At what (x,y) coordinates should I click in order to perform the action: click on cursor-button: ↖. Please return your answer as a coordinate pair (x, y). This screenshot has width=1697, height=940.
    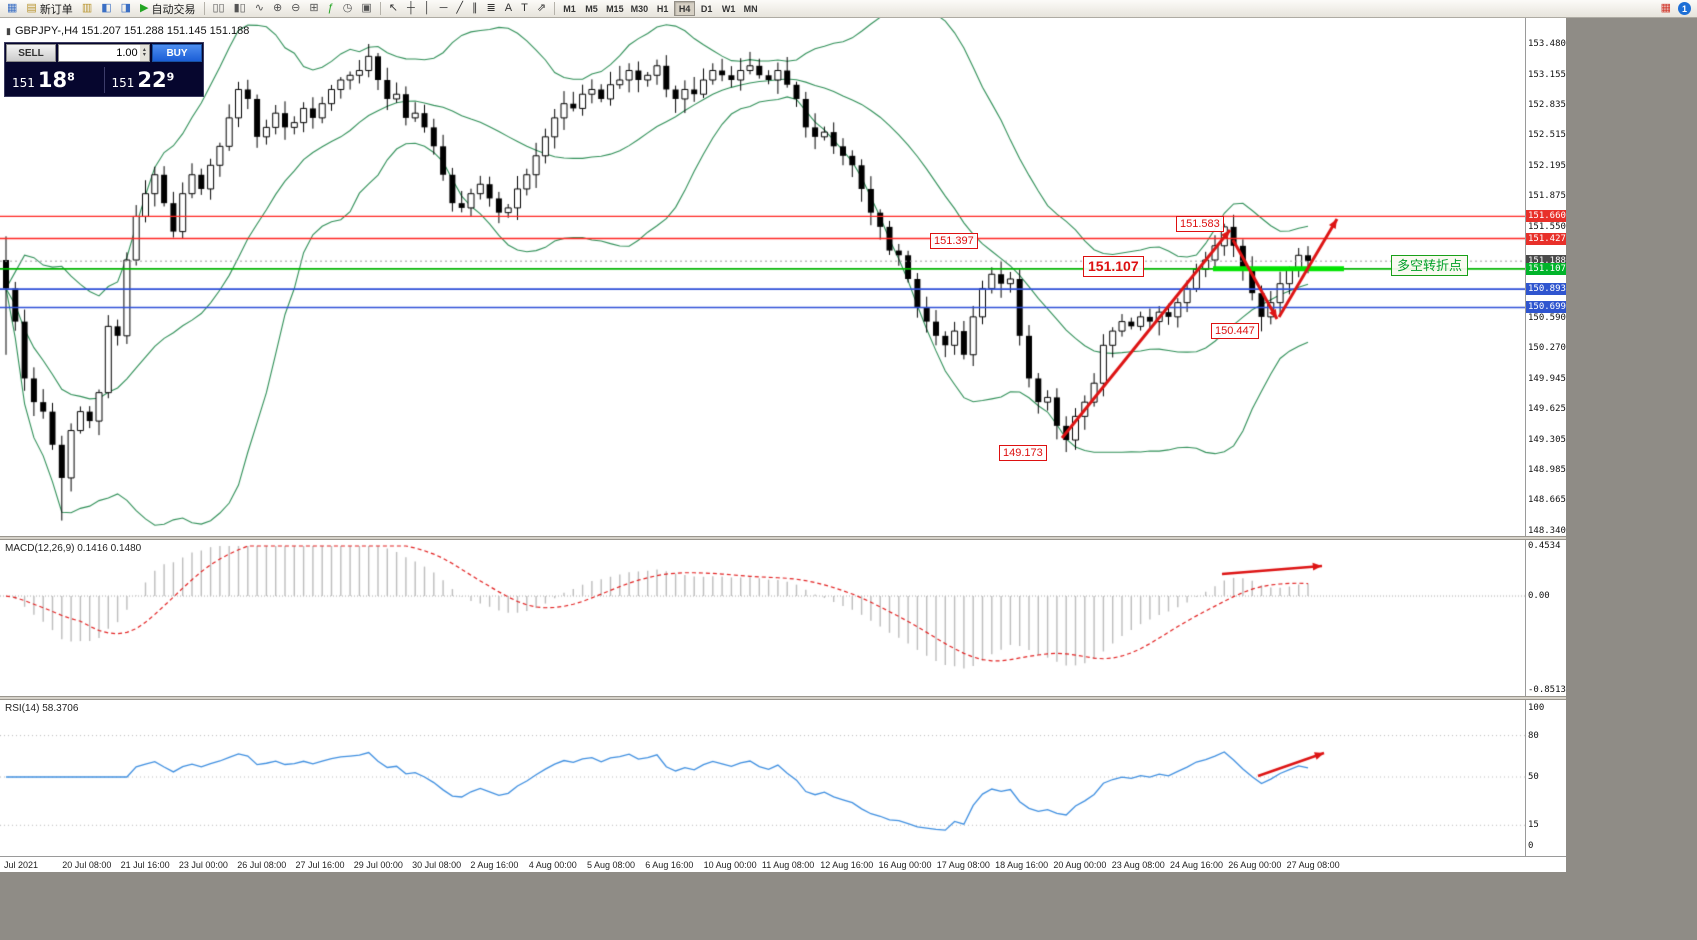
    Looking at the image, I should click on (393, 9).